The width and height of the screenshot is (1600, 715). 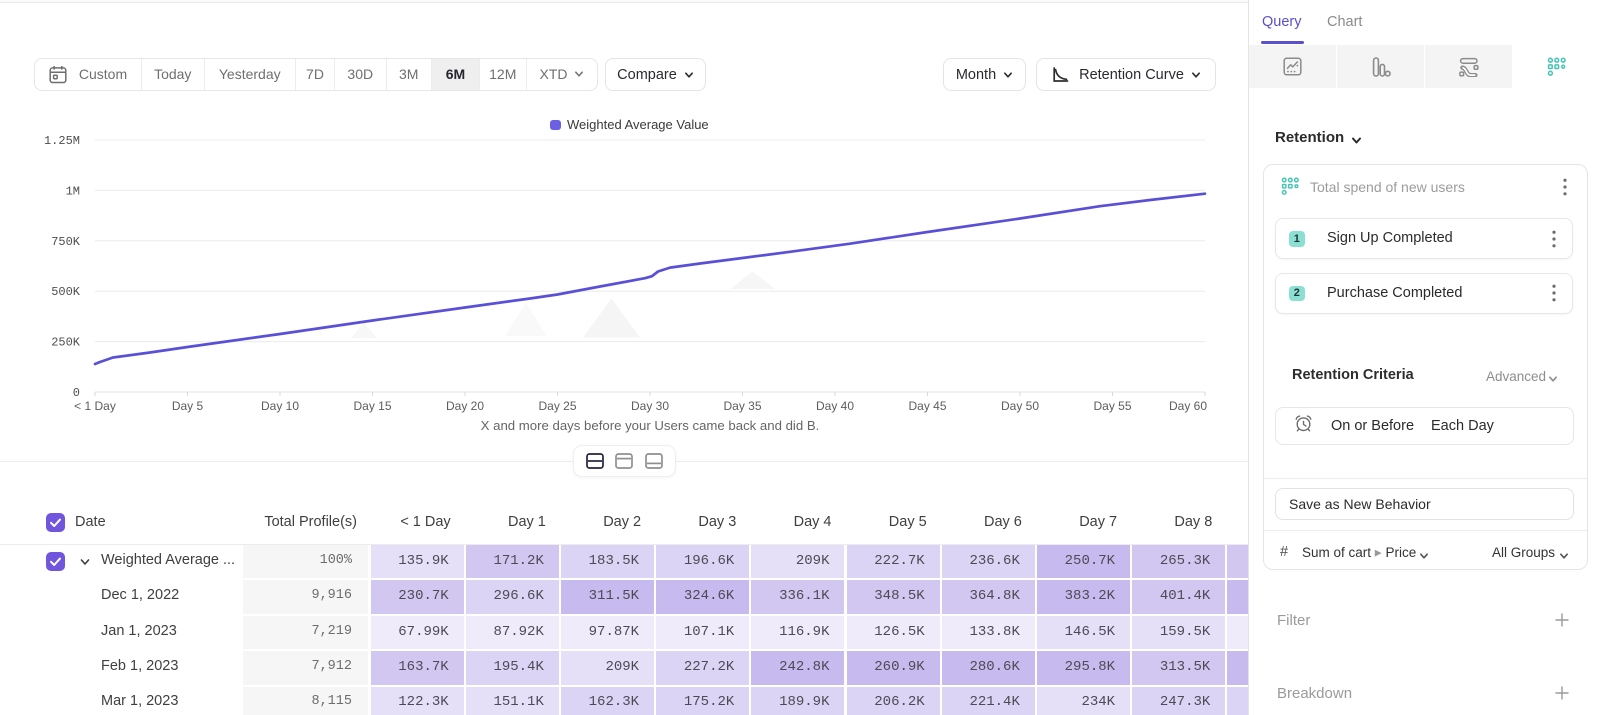 What do you see at coordinates (280, 406) in the screenshot?
I see `svg-text: Day 10` at bounding box center [280, 406].